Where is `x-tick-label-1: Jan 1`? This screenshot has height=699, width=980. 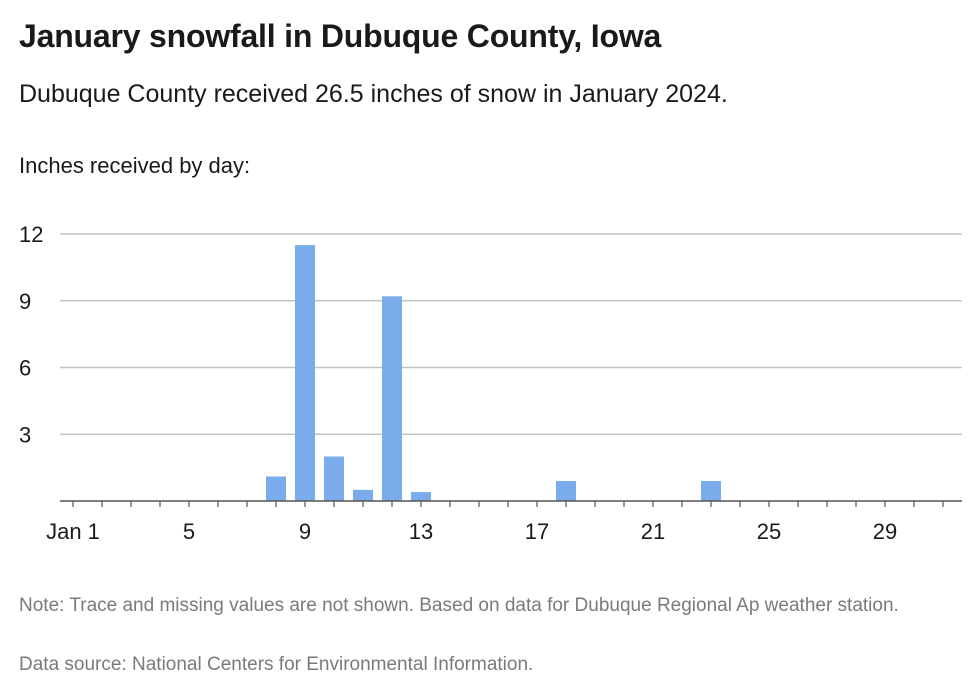 x-tick-label-1: Jan 1 is located at coordinates (73, 531).